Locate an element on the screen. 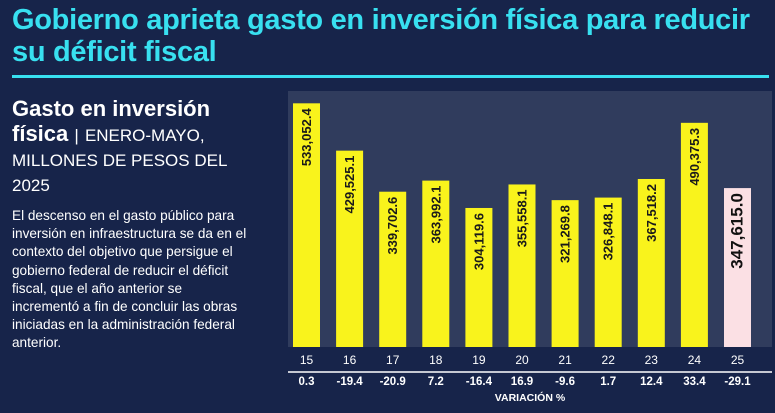 The width and height of the screenshot is (775, 413). category-label-17: 17 is located at coordinates (393, 360).